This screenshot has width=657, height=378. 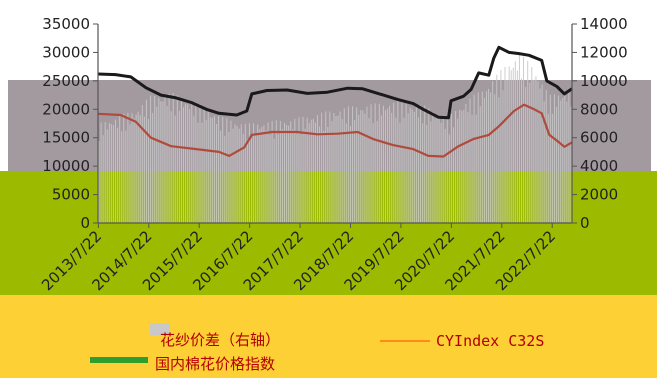 I want to click on left-tick-label: 30000, so click(x=66, y=52).